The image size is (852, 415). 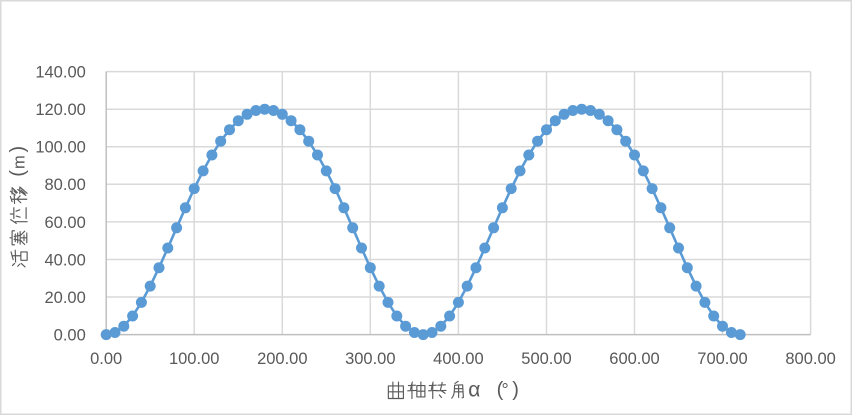 I want to click on svg-text: 700.00, so click(x=722, y=359).